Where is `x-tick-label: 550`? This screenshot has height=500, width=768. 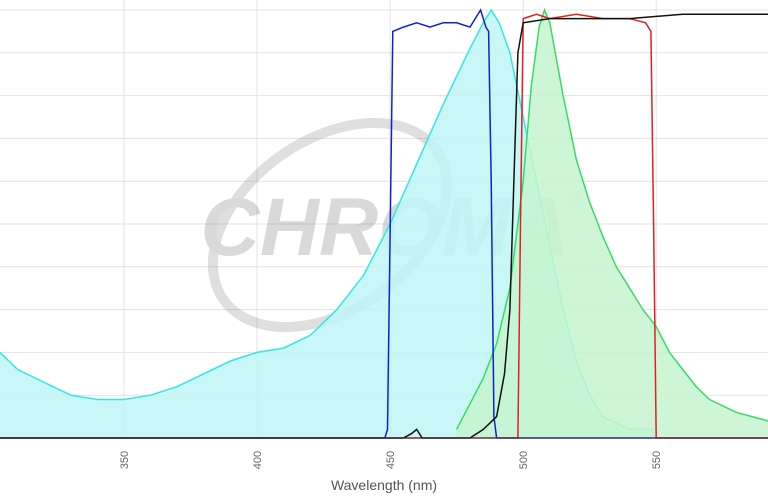
x-tick-label: 550 is located at coordinates (657, 460).